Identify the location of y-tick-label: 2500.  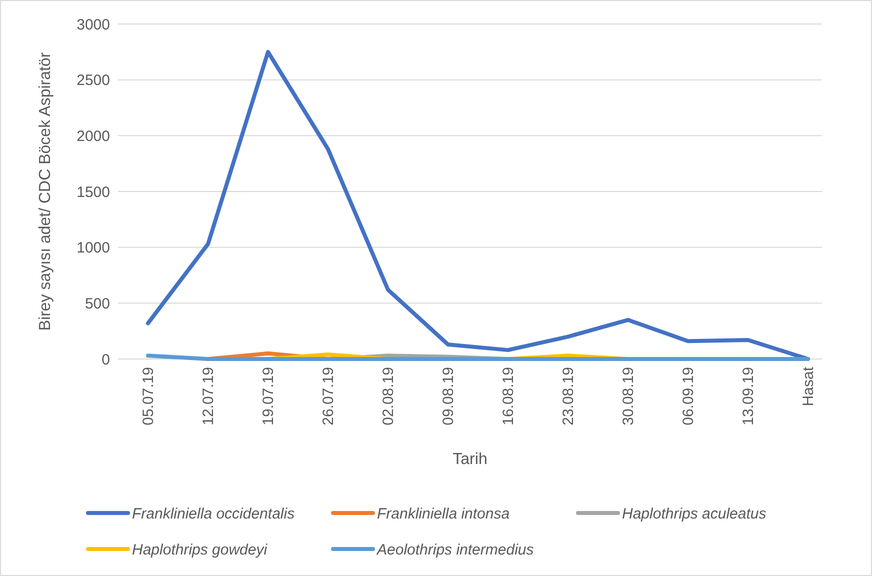
(93, 81).